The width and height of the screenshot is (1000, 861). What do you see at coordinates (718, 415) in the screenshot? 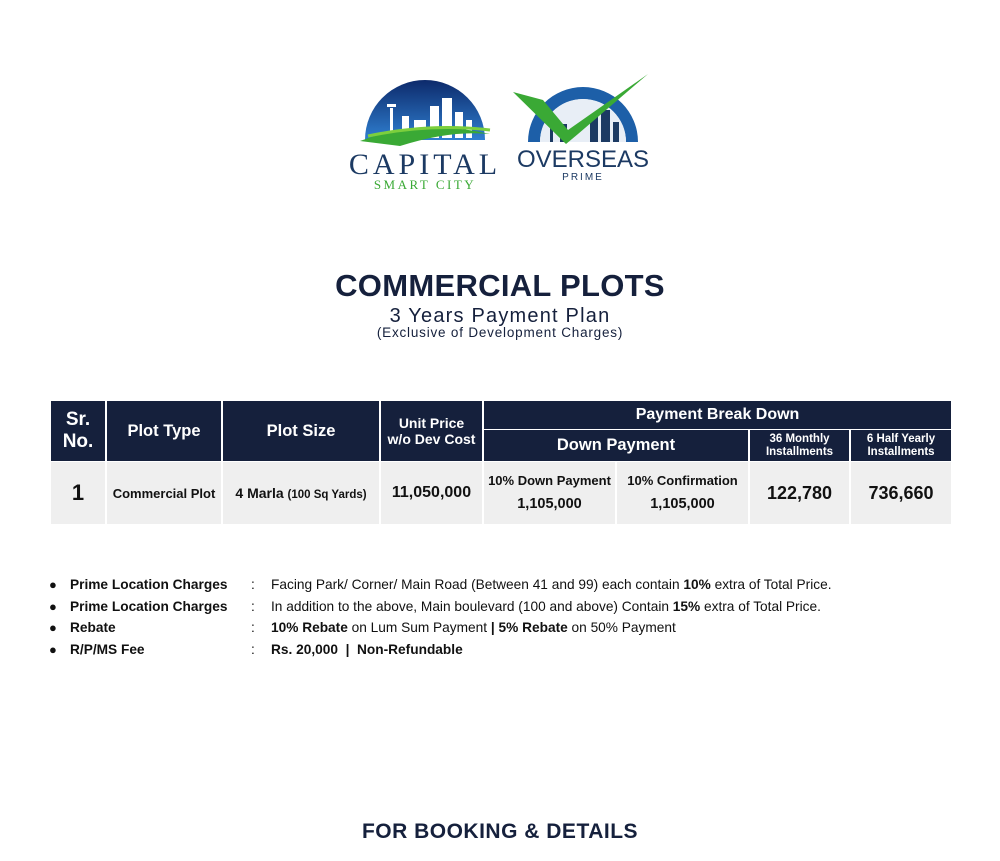
I see `header-payment-breakdown: Payment Break Down` at bounding box center [718, 415].